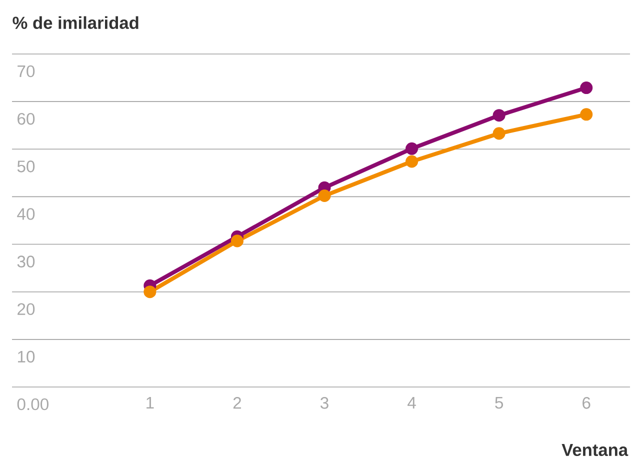  Describe the element at coordinates (586, 403) in the screenshot. I see `x-tick-label: 6` at that location.